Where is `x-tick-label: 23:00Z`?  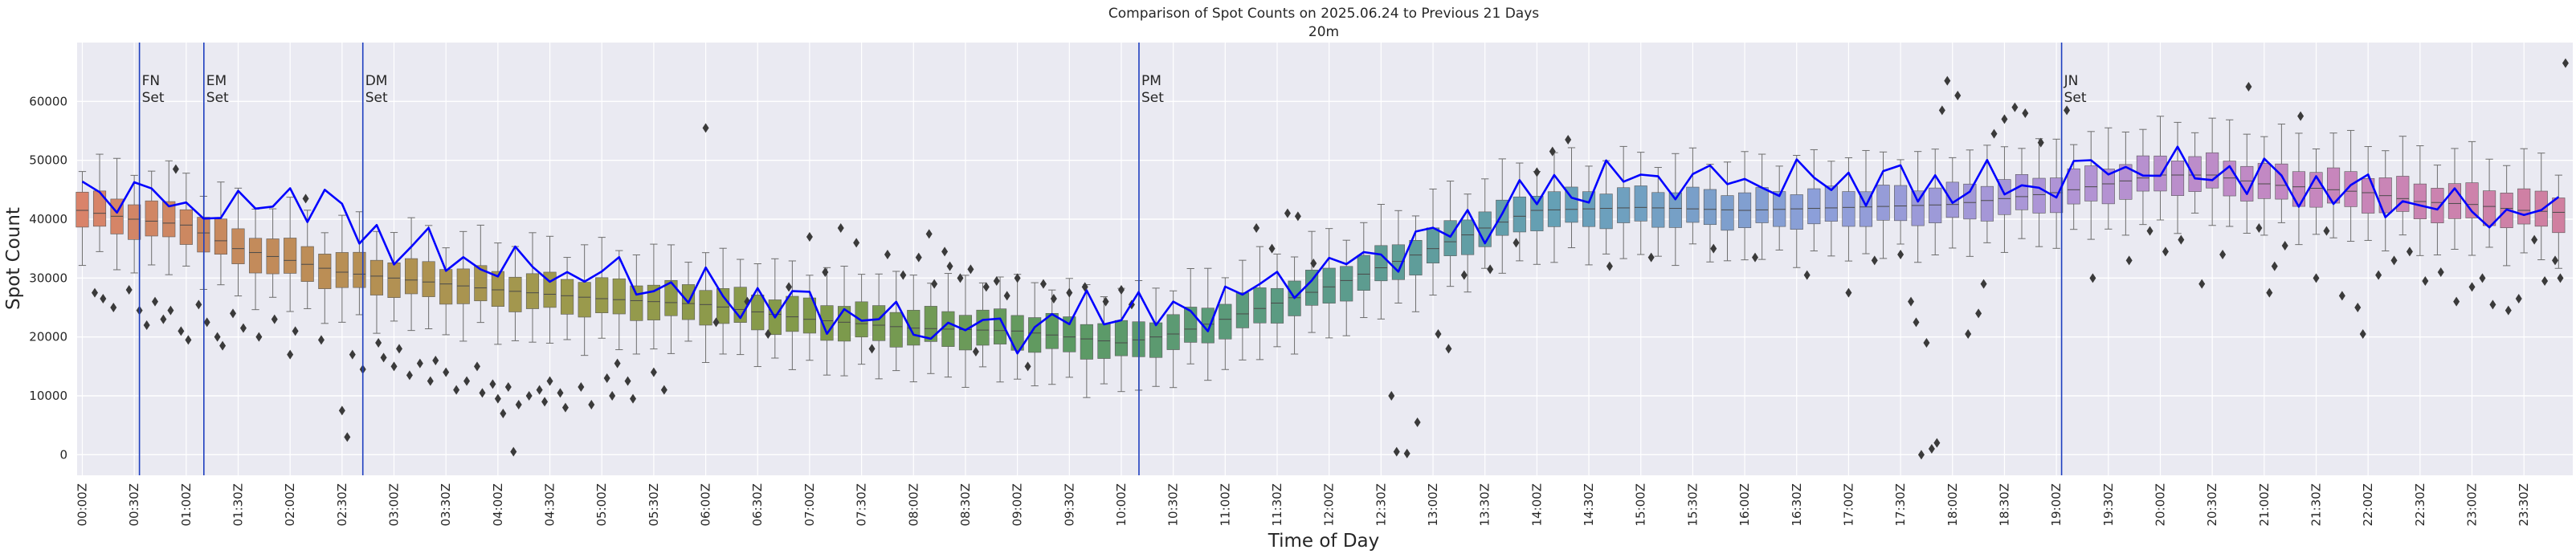 x-tick-label: 23:00Z is located at coordinates (2472, 505).